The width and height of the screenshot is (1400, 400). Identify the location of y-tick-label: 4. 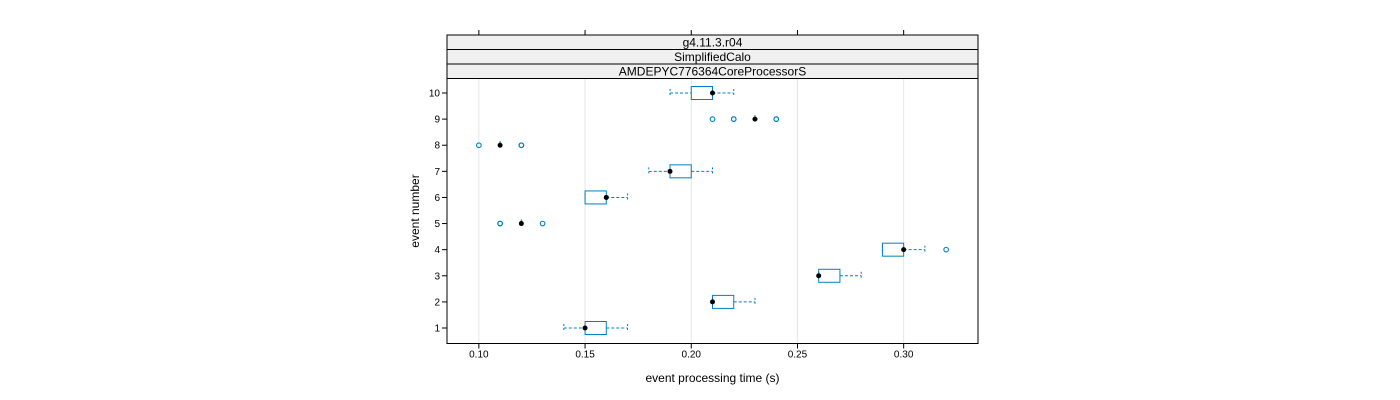
(437, 250).